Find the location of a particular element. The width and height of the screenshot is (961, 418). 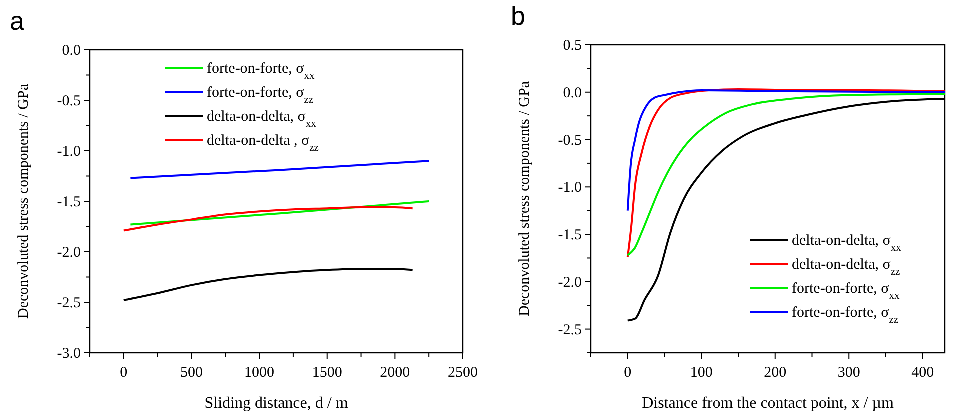

x-tick-label: 400 is located at coordinates (923, 373).